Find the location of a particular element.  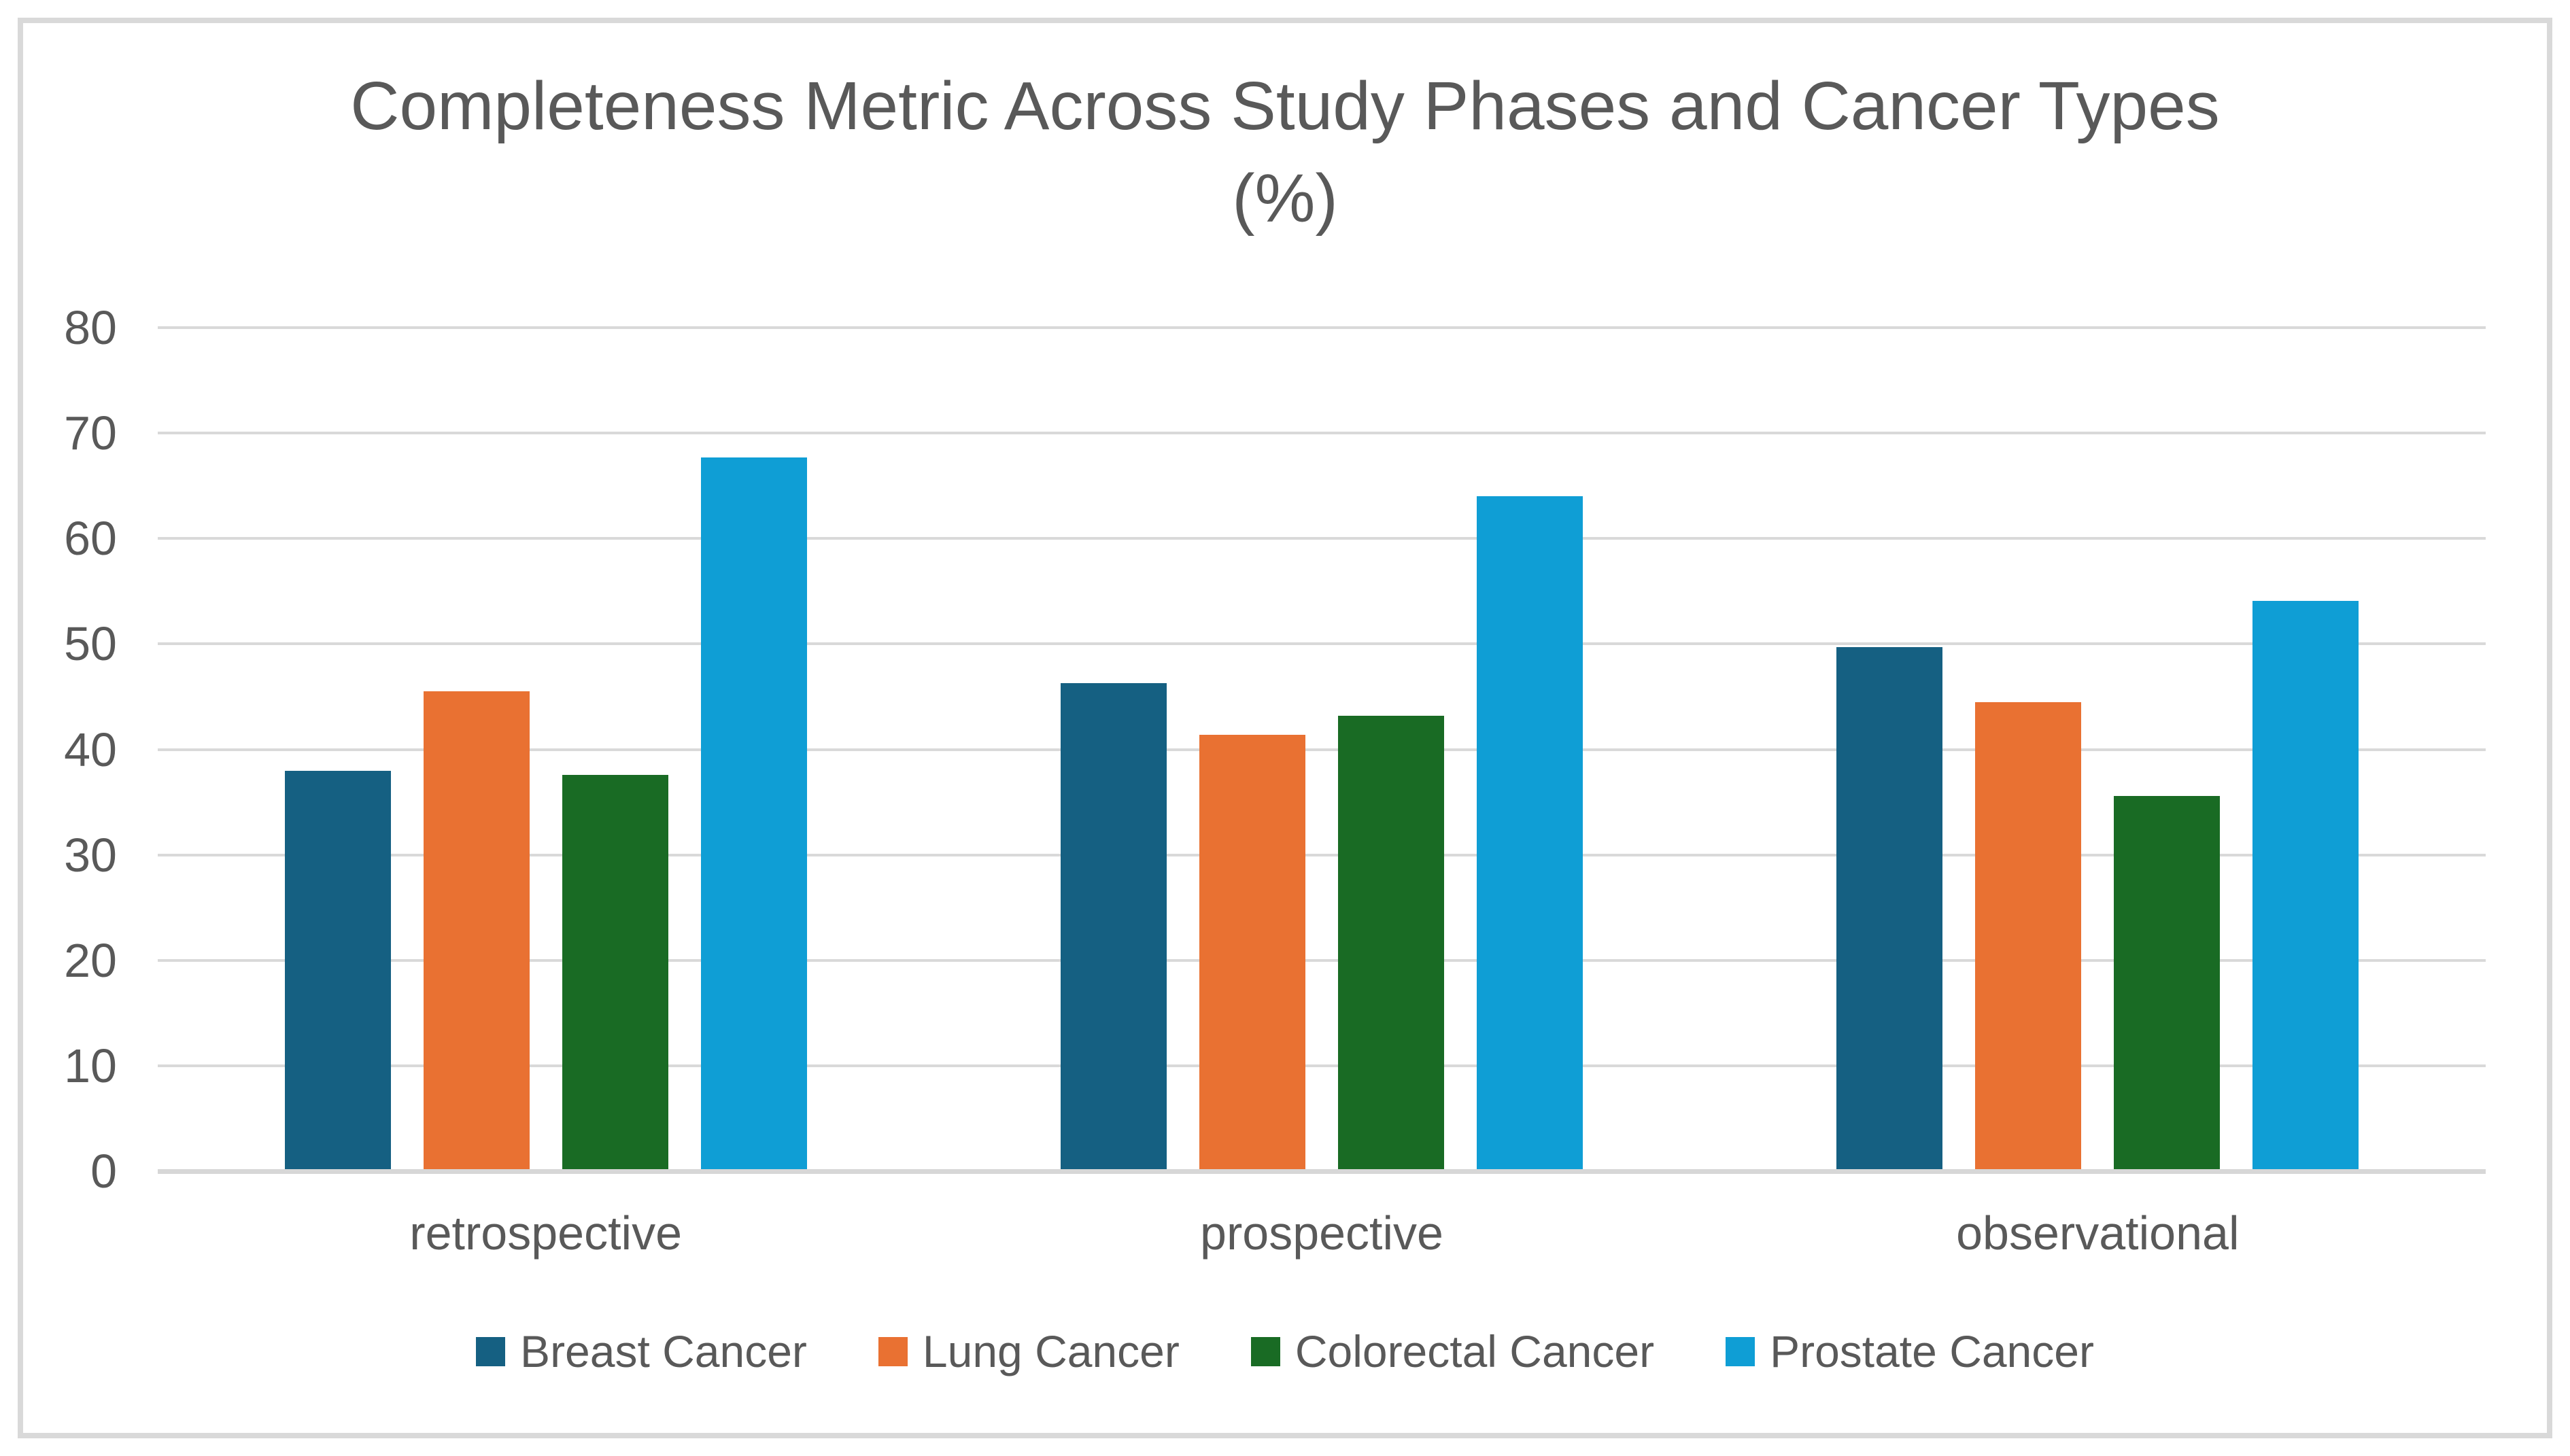

legend-item-colorectal-cancer: Colorectal Cancer is located at coordinates (1453, 1352).